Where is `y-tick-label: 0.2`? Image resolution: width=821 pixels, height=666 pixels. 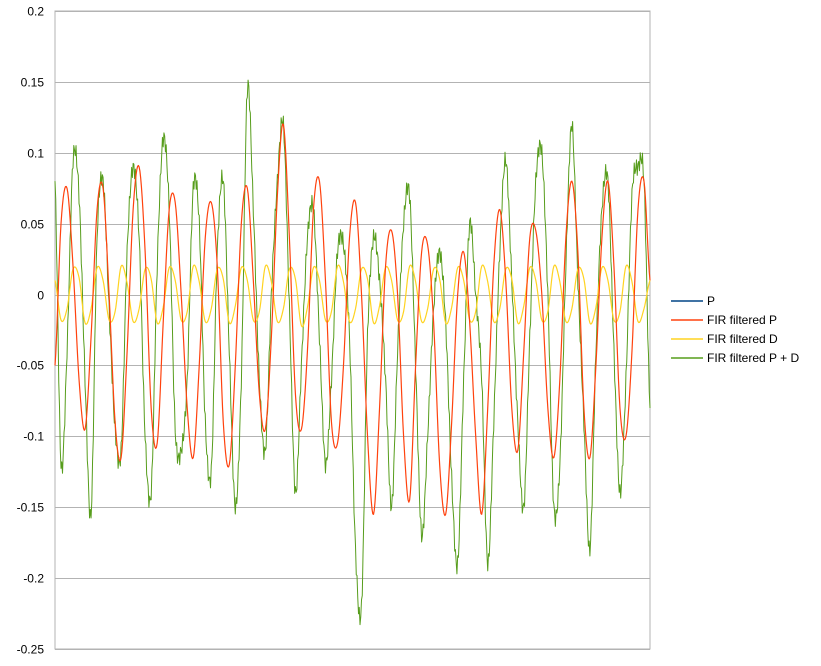
y-tick-label: 0.2 is located at coordinates (35, 12).